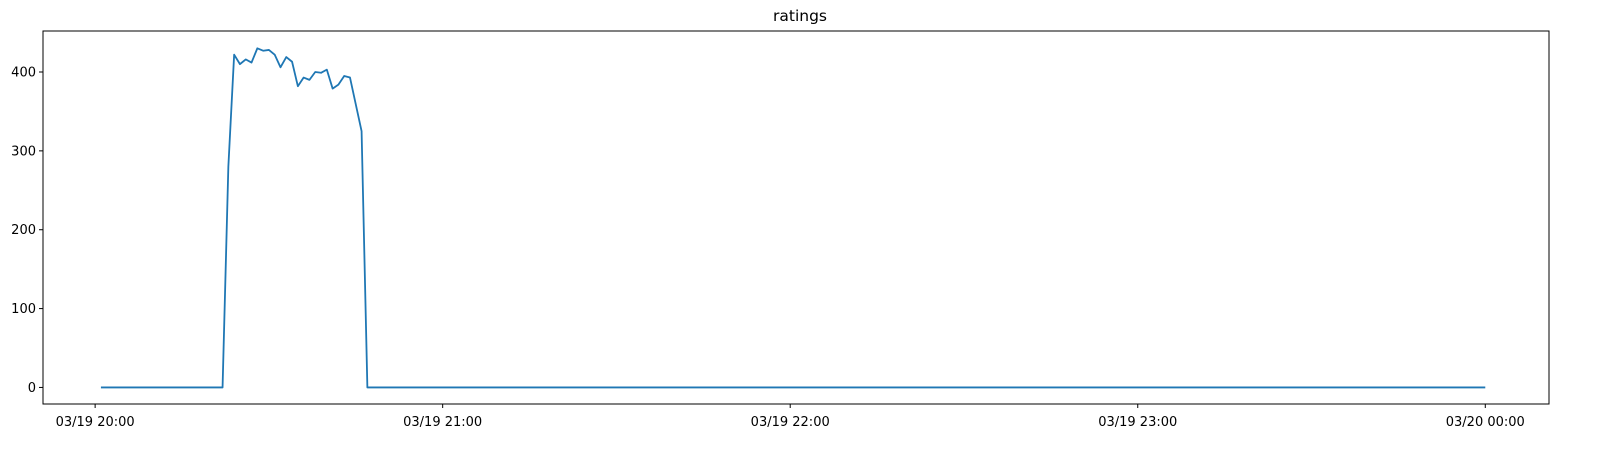  I want to click on x-tick-label: 03/19 20:00, so click(95, 422).